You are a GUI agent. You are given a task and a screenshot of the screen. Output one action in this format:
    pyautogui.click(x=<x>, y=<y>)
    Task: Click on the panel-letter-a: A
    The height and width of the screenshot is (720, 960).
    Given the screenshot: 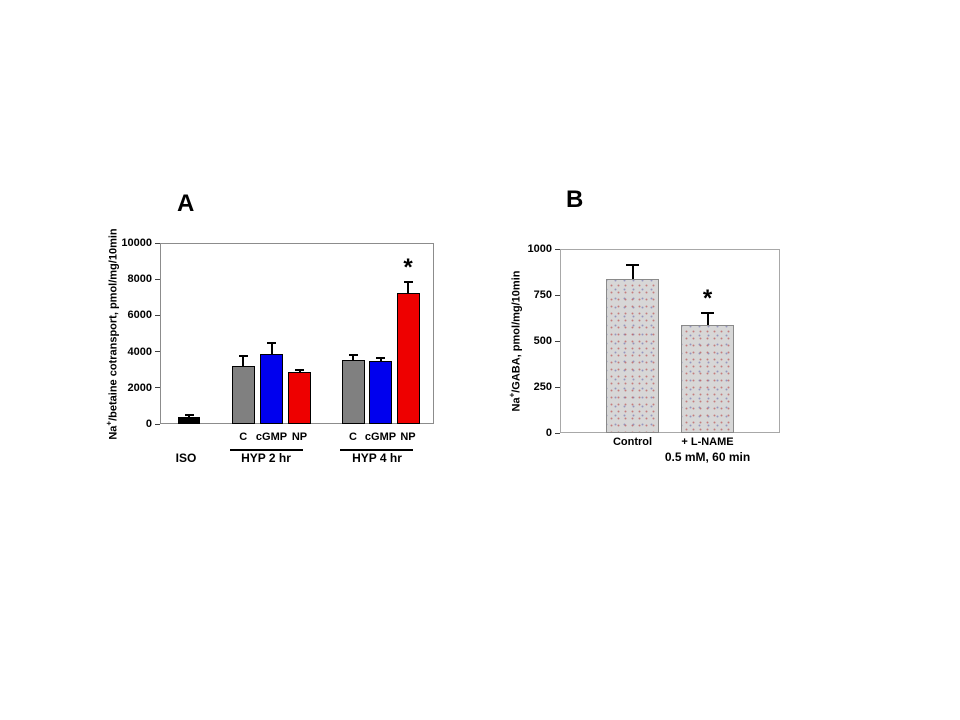 What is the action you would take?
    pyautogui.click(x=186, y=203)
    